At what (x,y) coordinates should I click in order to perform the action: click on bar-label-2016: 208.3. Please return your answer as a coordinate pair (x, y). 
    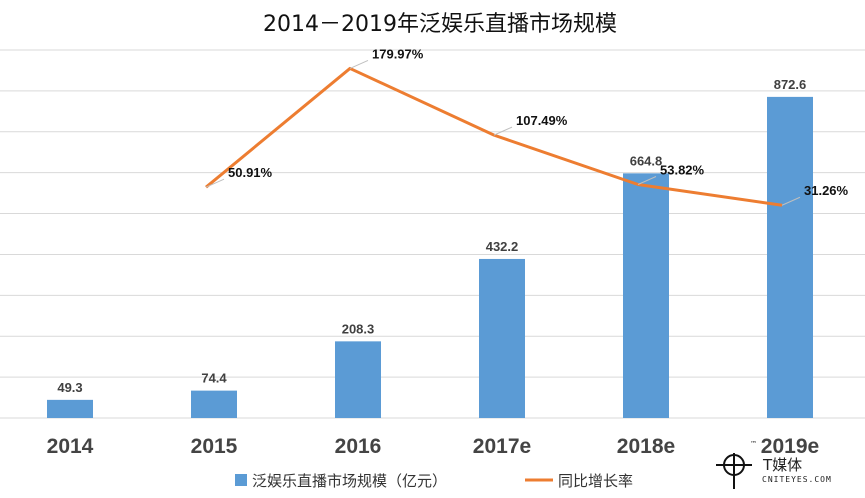
    Looking at the image, I should click on (358, 328).